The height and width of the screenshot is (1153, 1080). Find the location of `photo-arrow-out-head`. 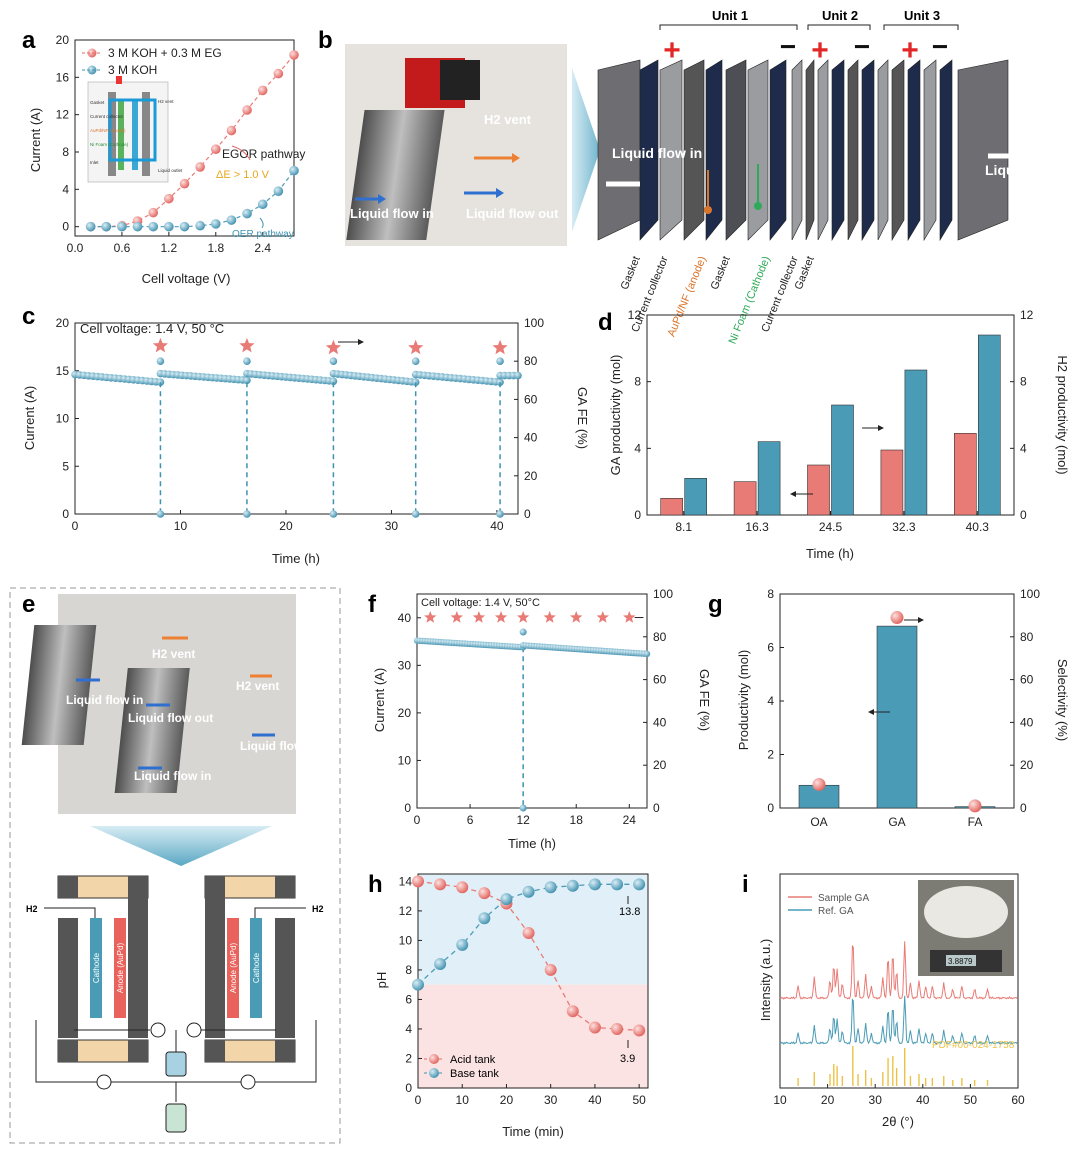

photo-arrow-out-head is located at coordinates (500, 193).